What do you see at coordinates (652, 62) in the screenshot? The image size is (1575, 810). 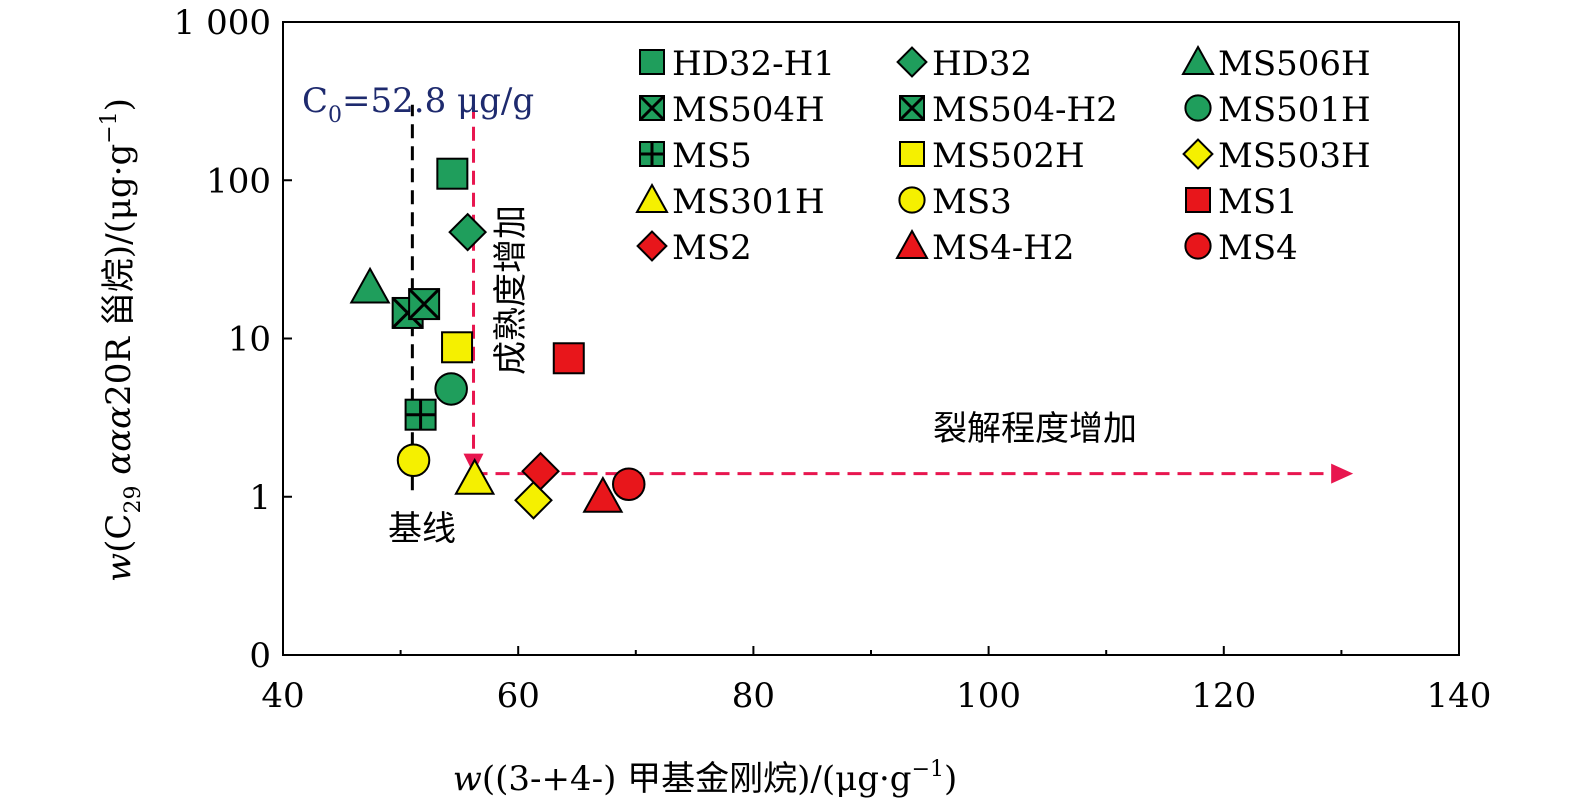 I see `legend-marker-hd32-h1` at bounding box center [652, 62].